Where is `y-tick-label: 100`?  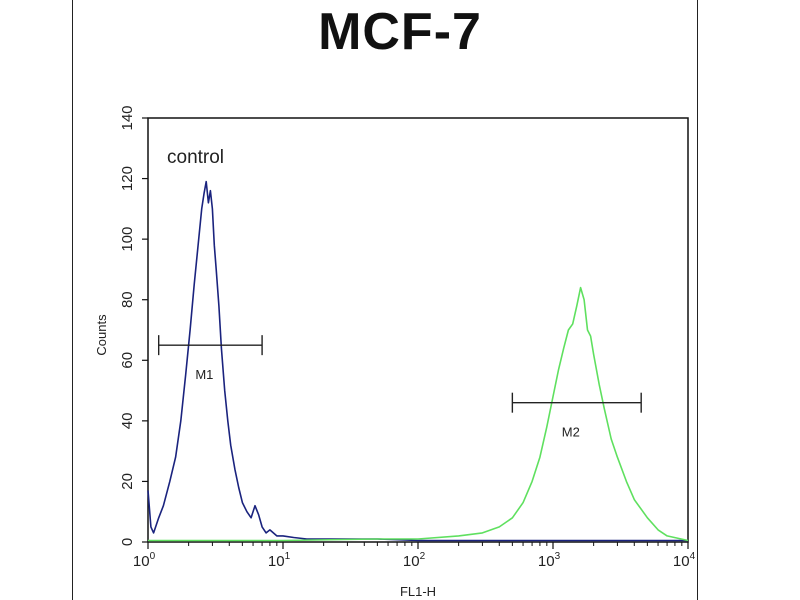 y-tick-label: 100 is located at coordinates (127, 239).